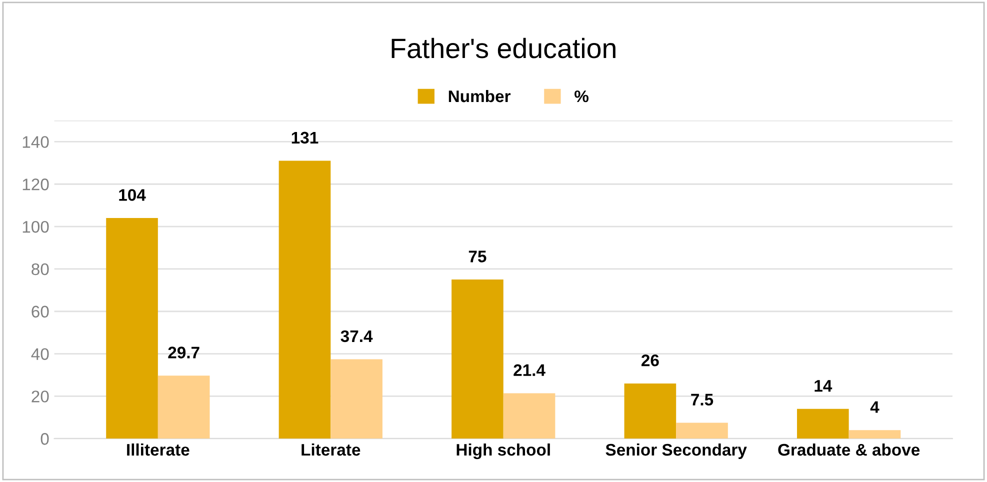 Image resolution: width=987 pixels, height=482 pixels. Describe the element at coordinates (40, 396) in the screenshot. I see `y-tick-label: 20` at that location.